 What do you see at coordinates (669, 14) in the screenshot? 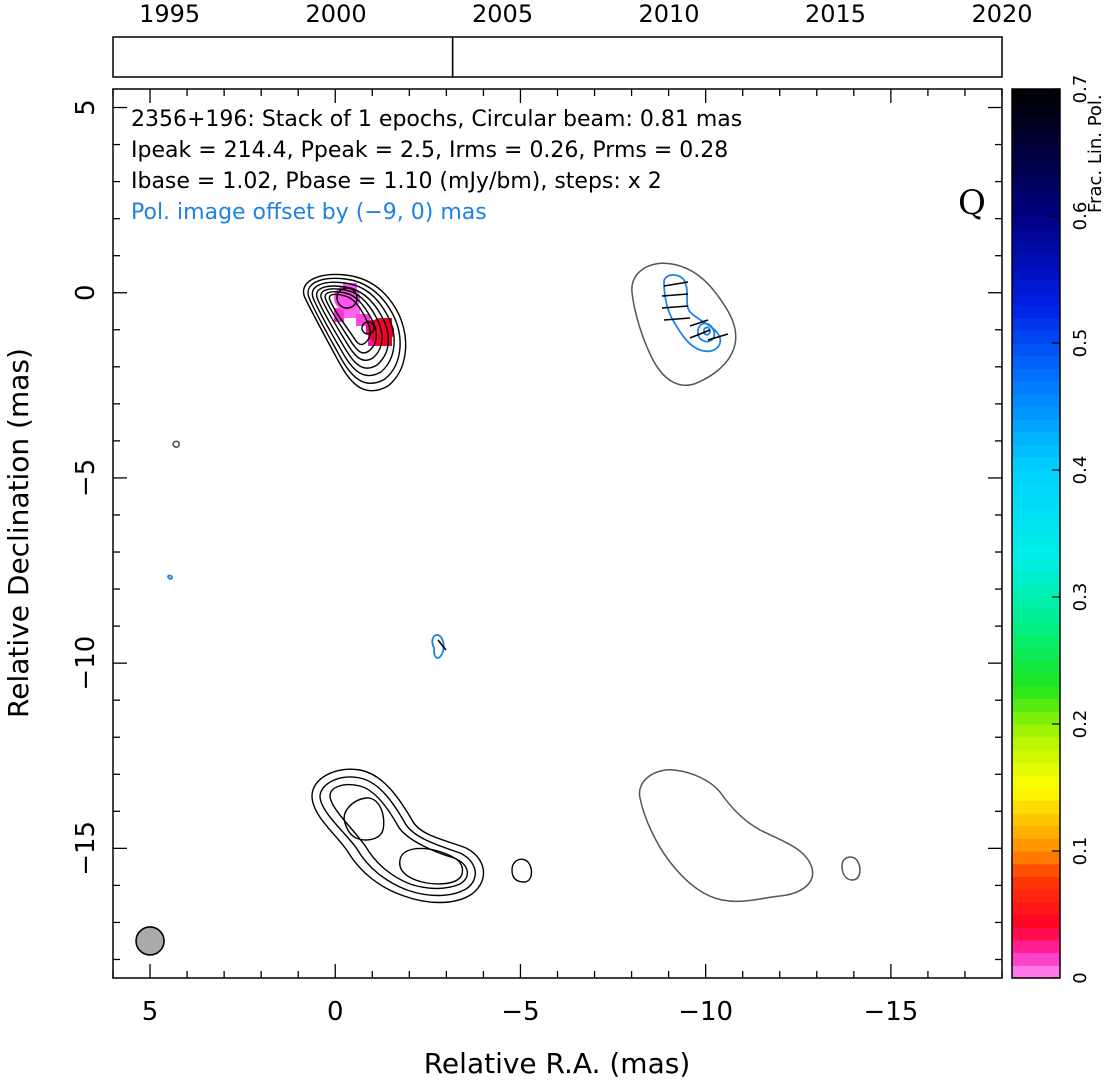
I see `timeline-tick-label: 2010` at bounding box center [669, 14].